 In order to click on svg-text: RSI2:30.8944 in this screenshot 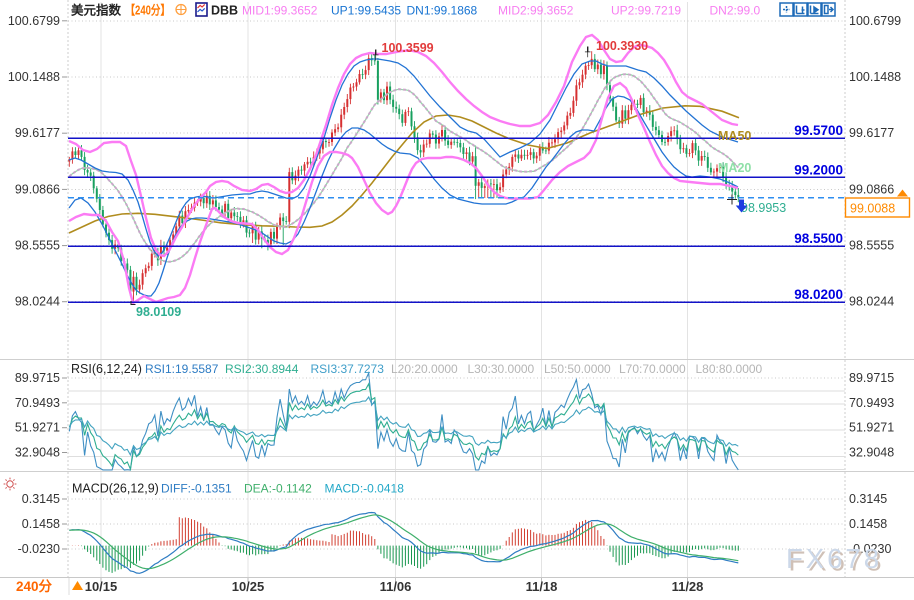, I will do `click(262, 369)`.